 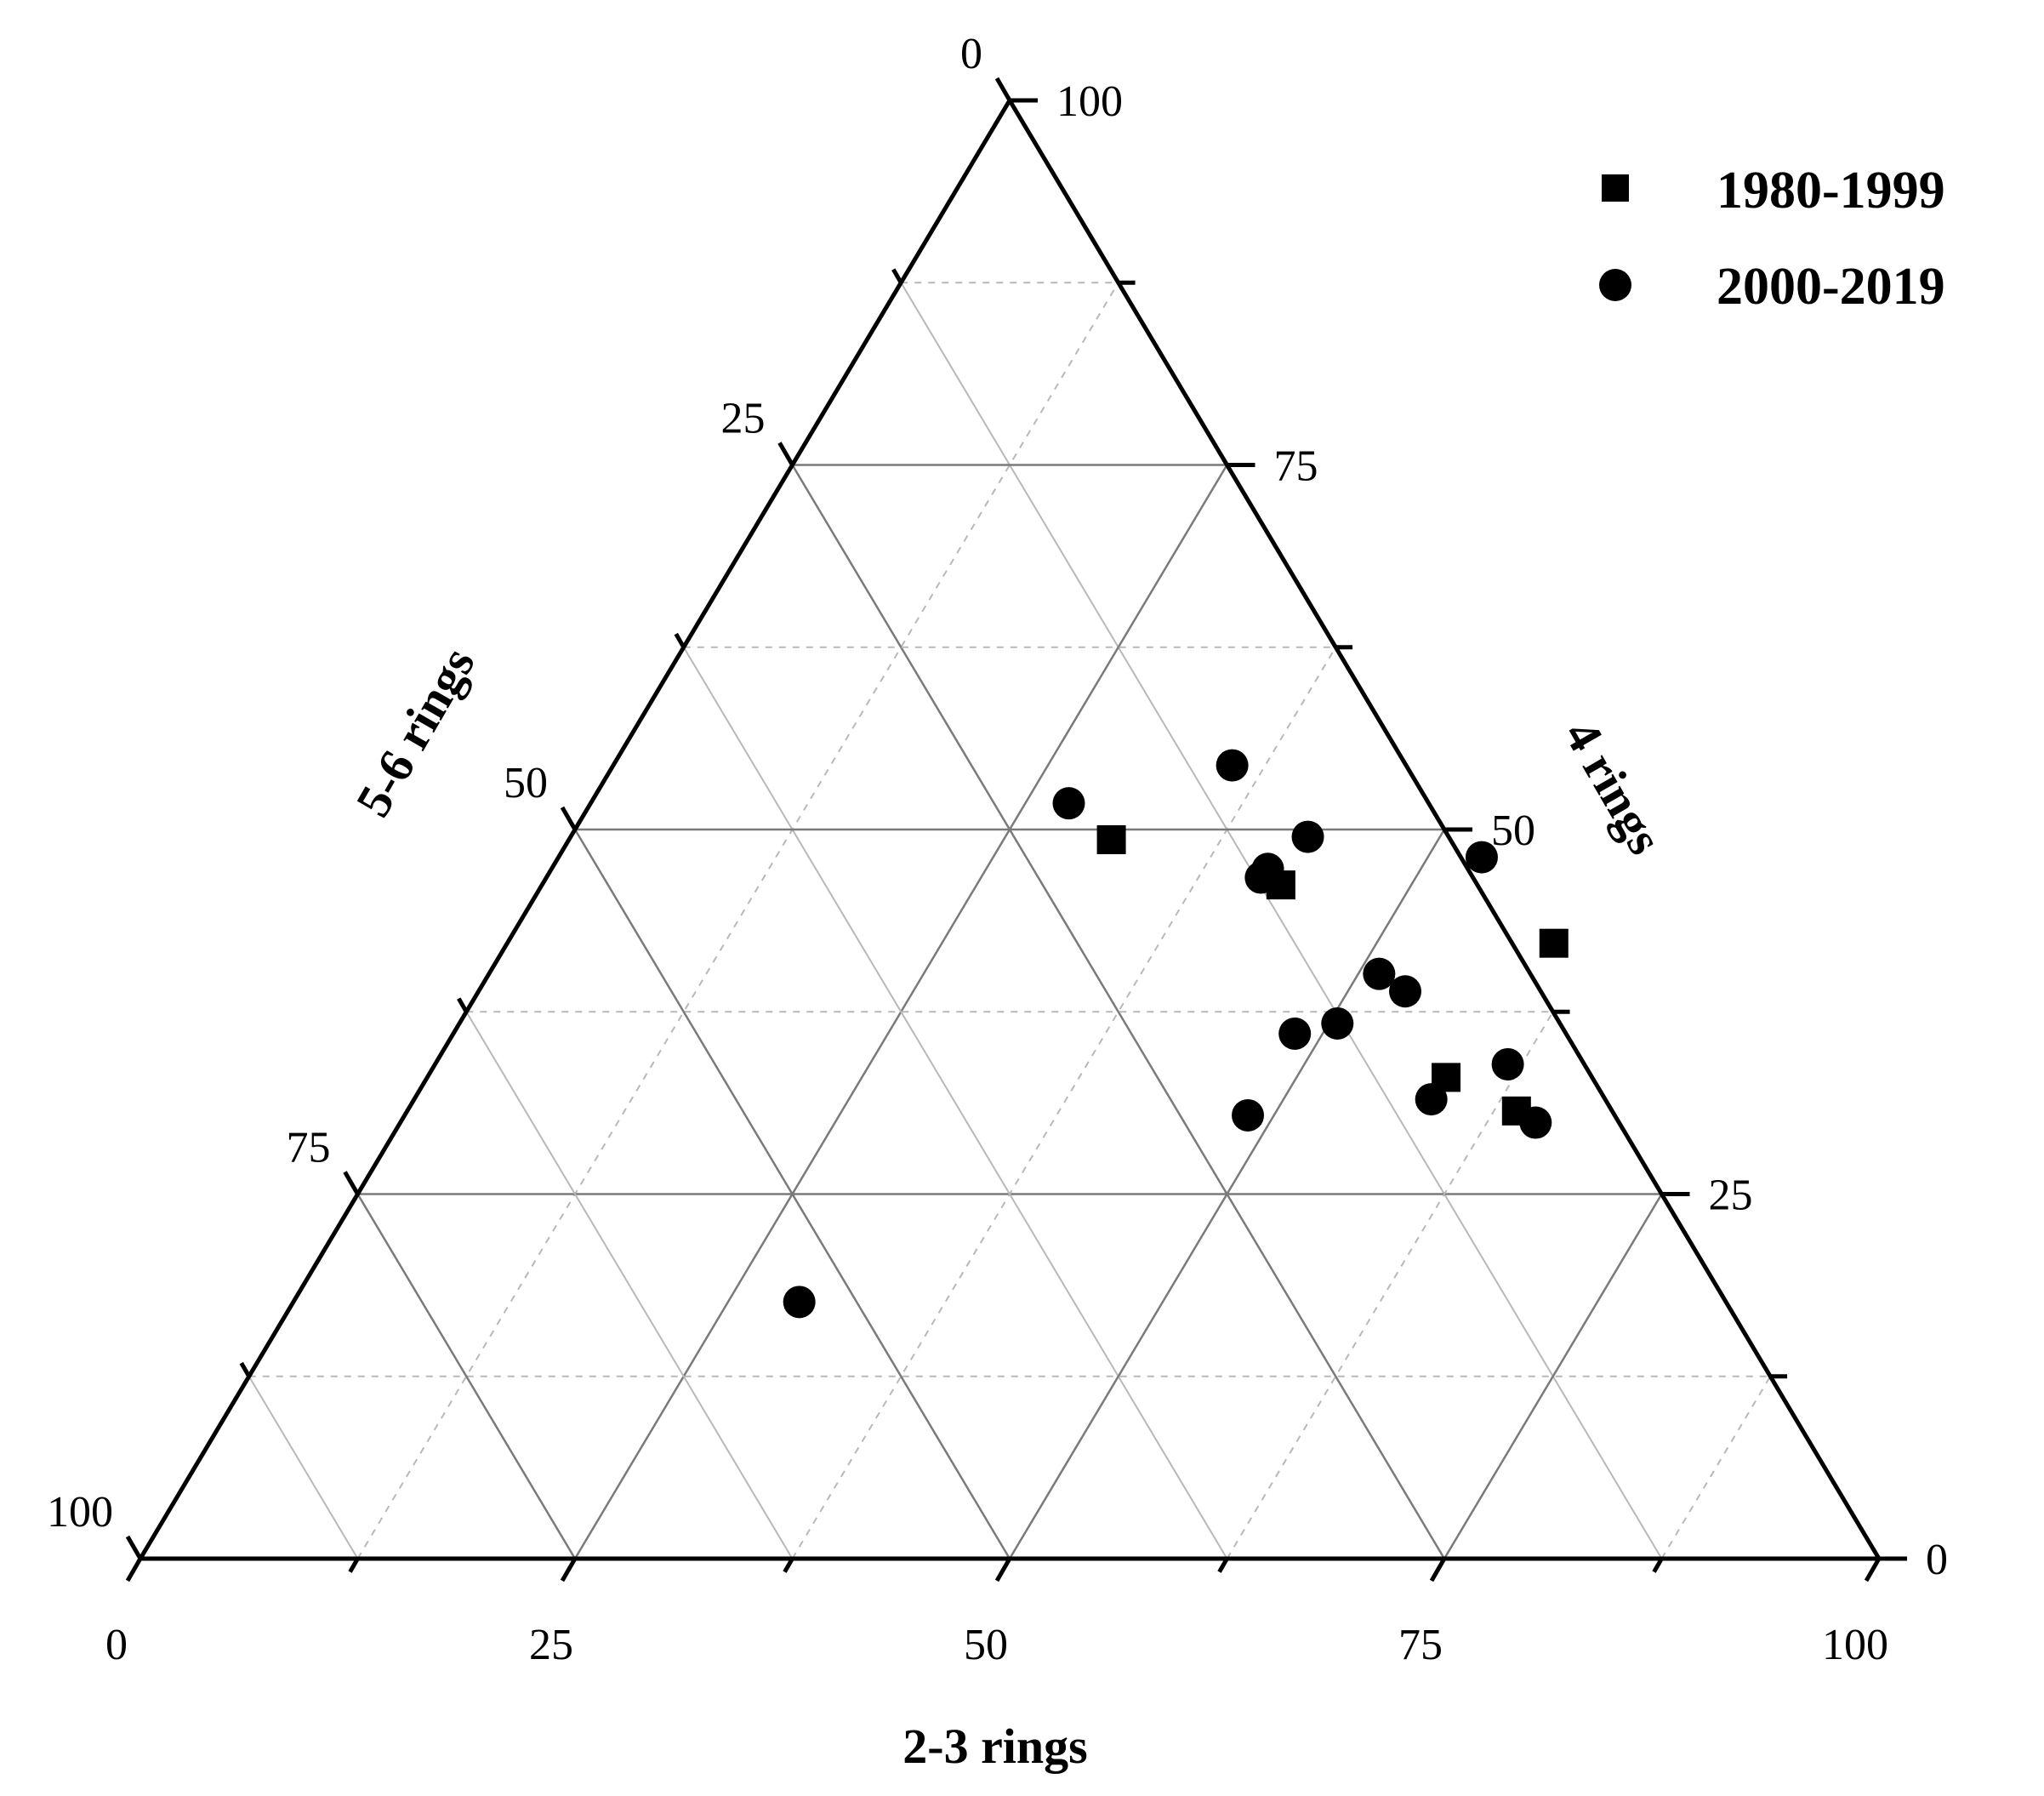 What do you see at coordinates (1855, 1645) in the screenshot?
I see `tick-label-bottom: 100` at bounding box center [1855, 1645].